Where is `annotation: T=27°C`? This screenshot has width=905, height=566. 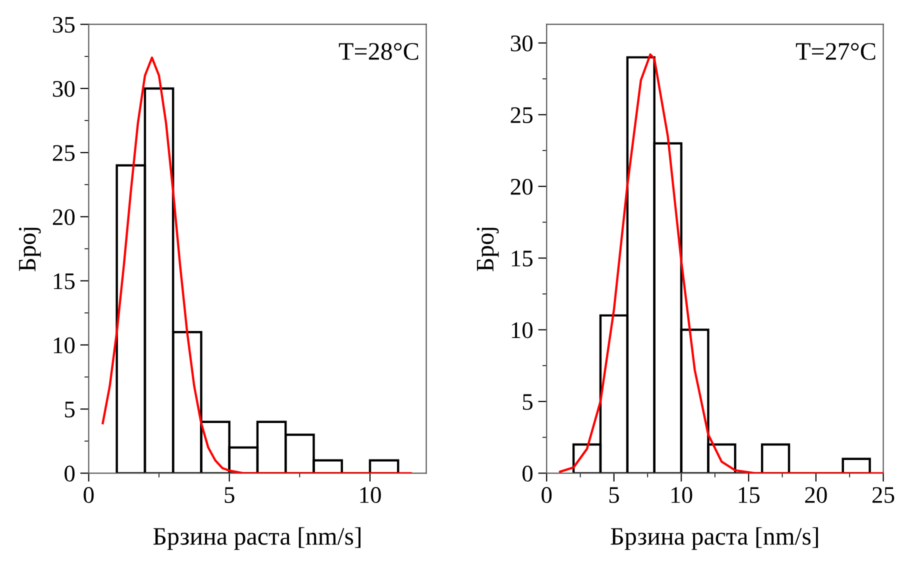
annotation: T=27°C is located at coordinates (836, 51).